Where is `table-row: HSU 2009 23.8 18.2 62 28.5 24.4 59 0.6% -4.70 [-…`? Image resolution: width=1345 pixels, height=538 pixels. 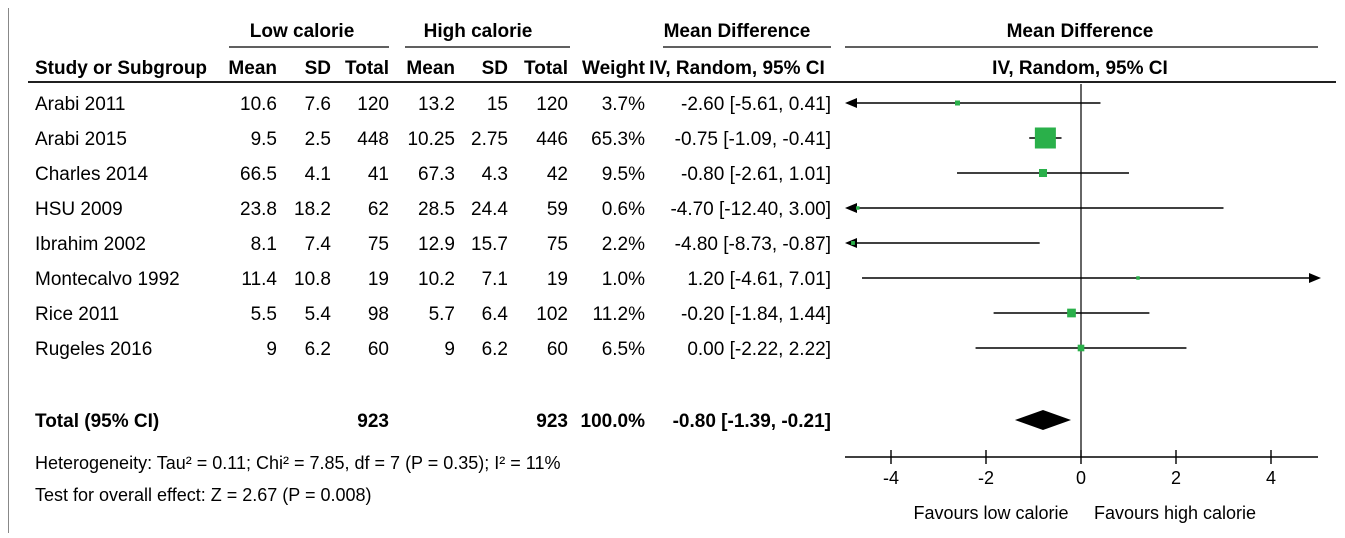
table-row: HSU 2009 23.8 18.2 62 28.5 24.4 59 0.6% -4.70 [-… is located at coordinates (433, 209).